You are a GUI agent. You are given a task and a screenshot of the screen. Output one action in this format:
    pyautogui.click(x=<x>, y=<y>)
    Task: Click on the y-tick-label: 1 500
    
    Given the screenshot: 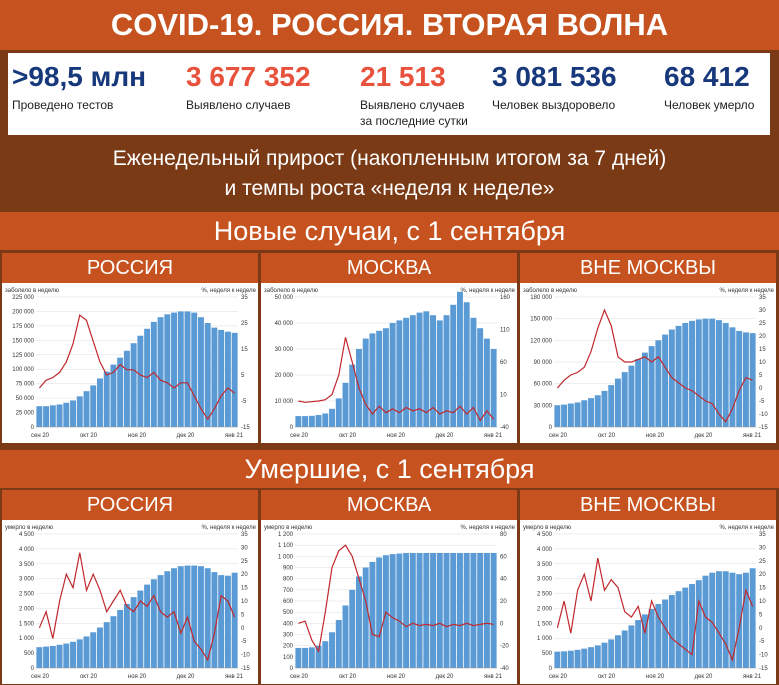 What is the action you would take?
    pyautogui.click(x=545, y=624)
    